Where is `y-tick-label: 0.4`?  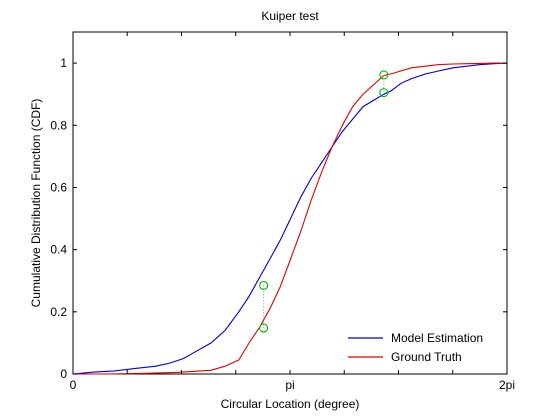 y-tick-label: 0.4 is located at coordinates (58, 250).